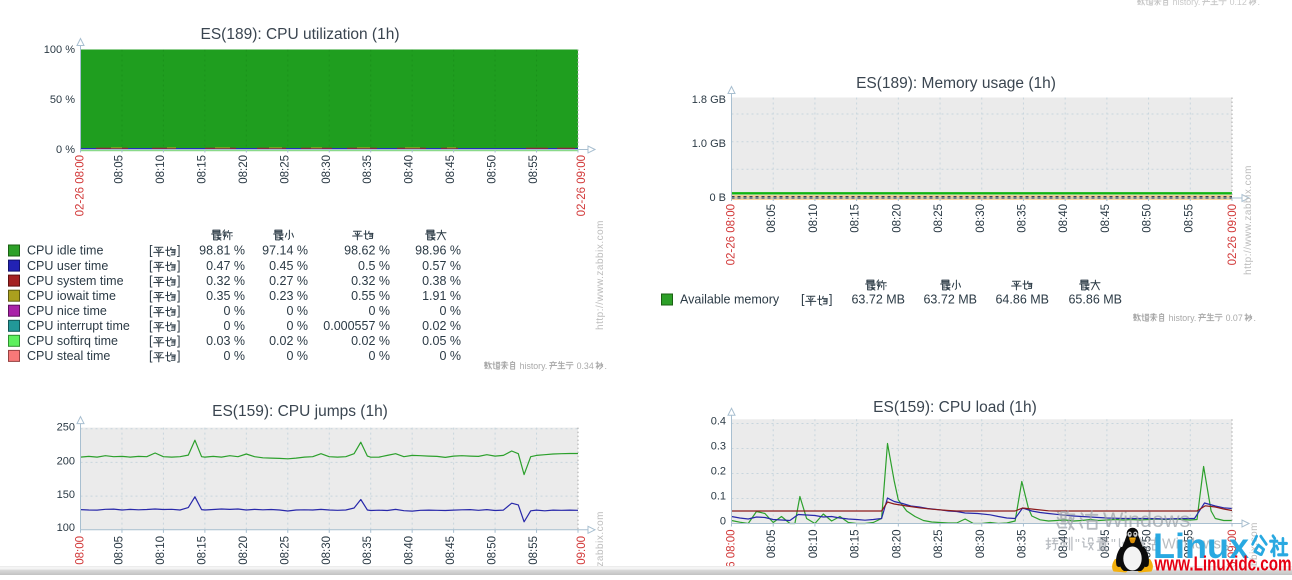 Image resolution: width=1292 pixels, height=580 pixels. Describe the element at coordinates (66, 528) in the screenshot. I see `svg-text: 100` at that location.